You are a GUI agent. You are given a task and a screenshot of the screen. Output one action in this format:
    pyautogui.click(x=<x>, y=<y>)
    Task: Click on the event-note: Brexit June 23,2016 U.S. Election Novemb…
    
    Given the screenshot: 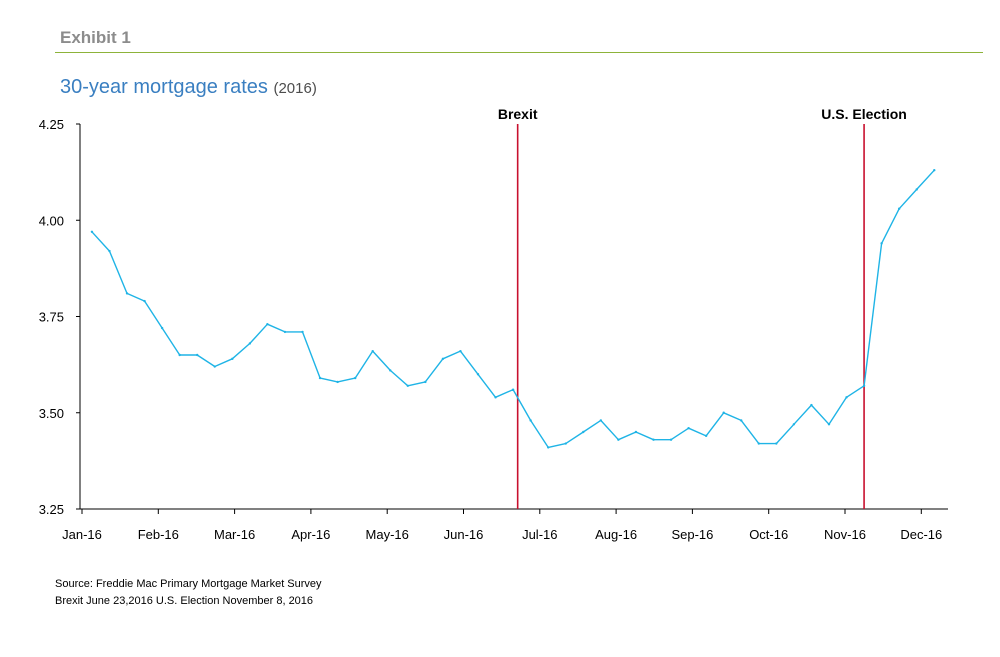 What is the action you would take?
    pyautogui.click(x=184, y=601)
    